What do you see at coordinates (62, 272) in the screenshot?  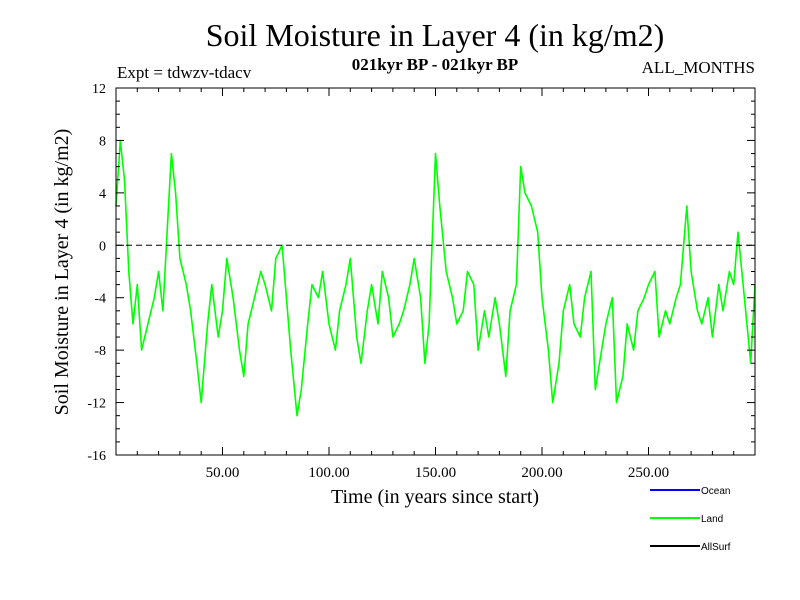 I see `y-axis-label: Soil Moisture in Layer 4 (in kg/m2)` at bounding box center [62, 272].